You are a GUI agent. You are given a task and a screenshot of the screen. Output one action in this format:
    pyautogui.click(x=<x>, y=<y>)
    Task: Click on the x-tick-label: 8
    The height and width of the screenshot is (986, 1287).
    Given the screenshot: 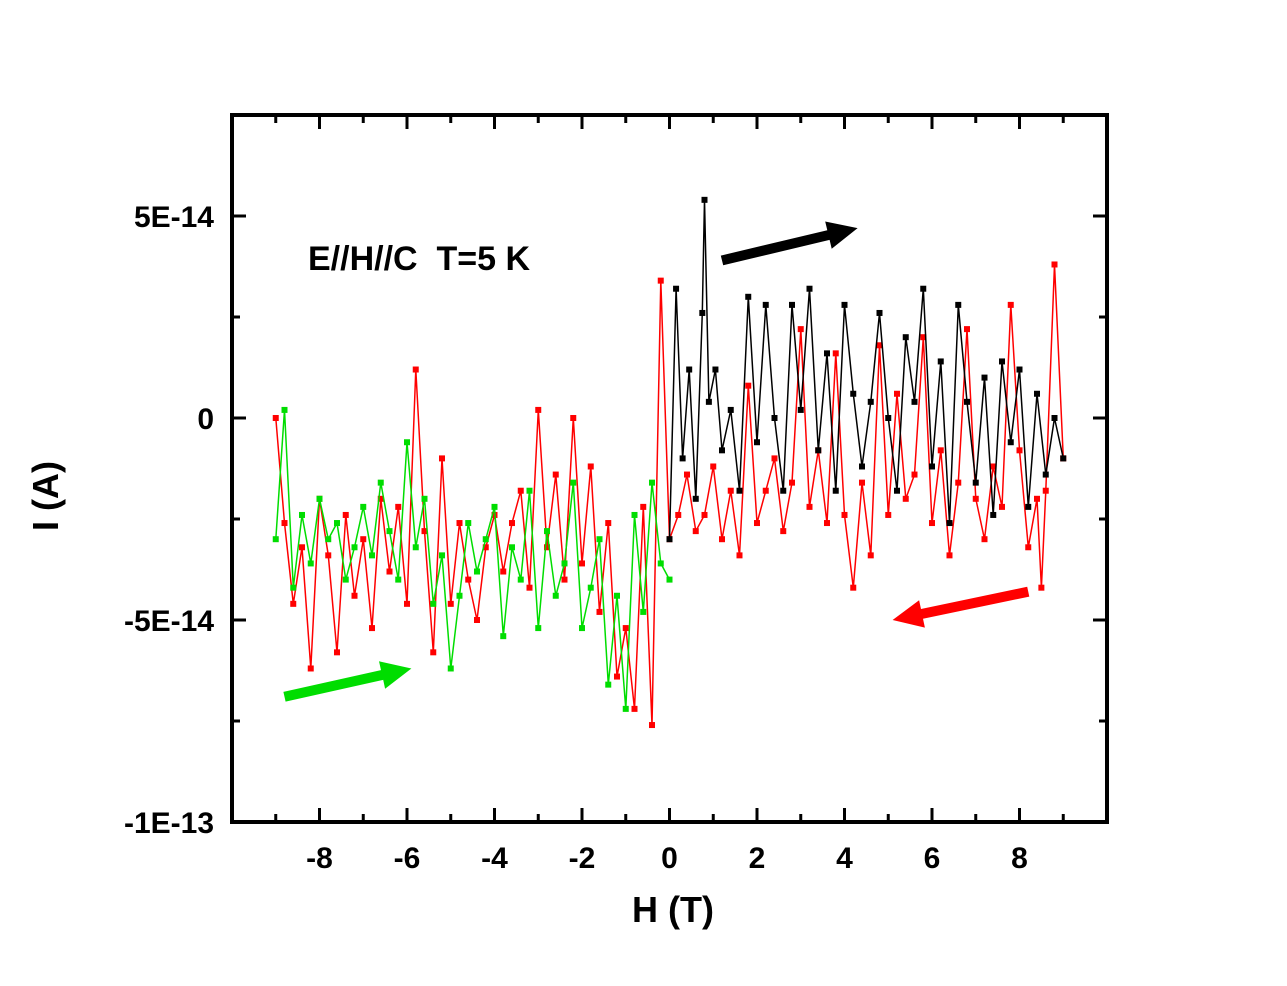 What is the action you would take?
    pyautogui.click(x=1019, y=858)
    